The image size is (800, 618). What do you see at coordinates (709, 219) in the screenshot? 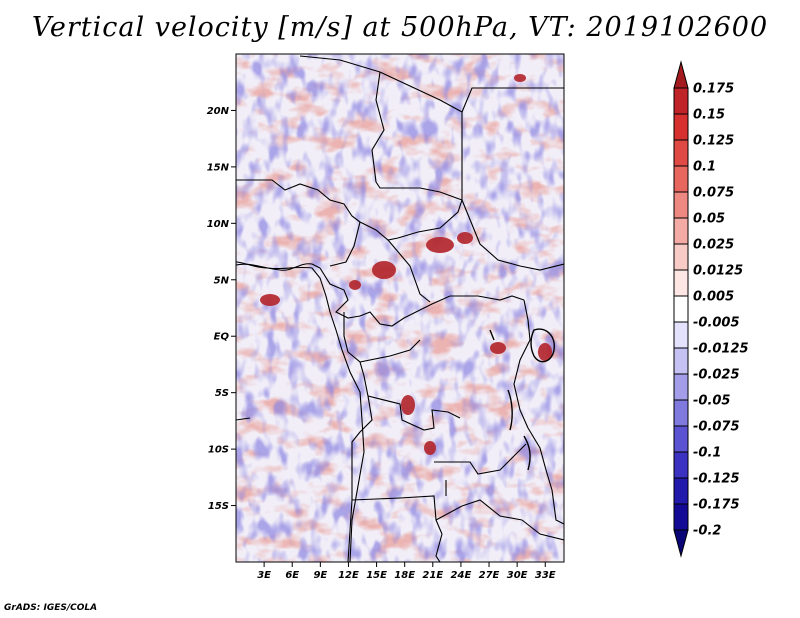
I see `colorbar-label: 0.05` at bounding box center [709, 219].